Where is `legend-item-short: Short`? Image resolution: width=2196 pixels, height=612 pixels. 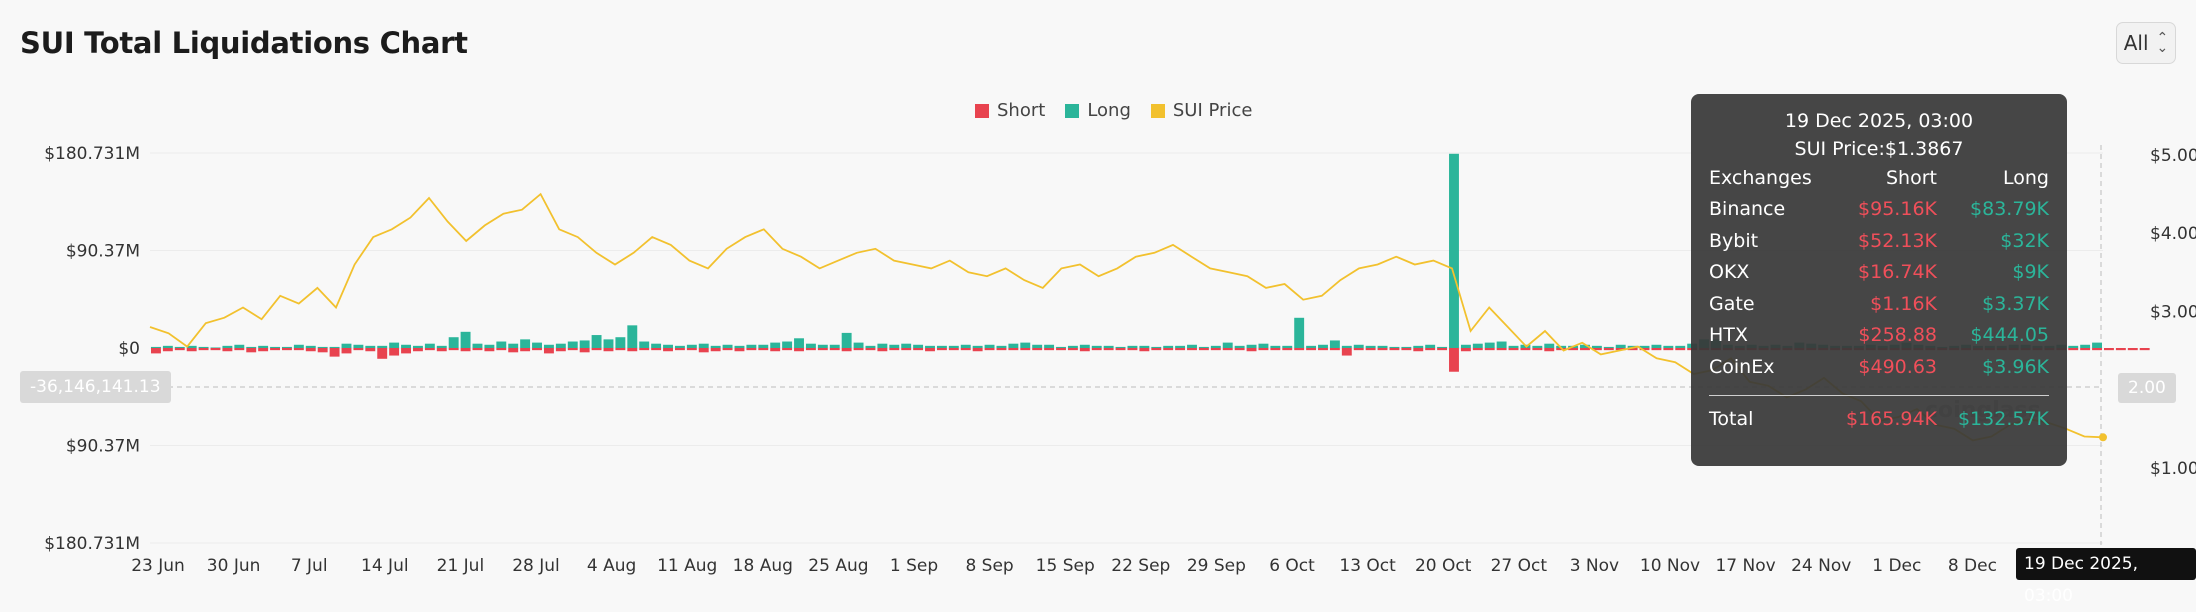
legend-item-short: Short is located at coordinates (1010, 110).